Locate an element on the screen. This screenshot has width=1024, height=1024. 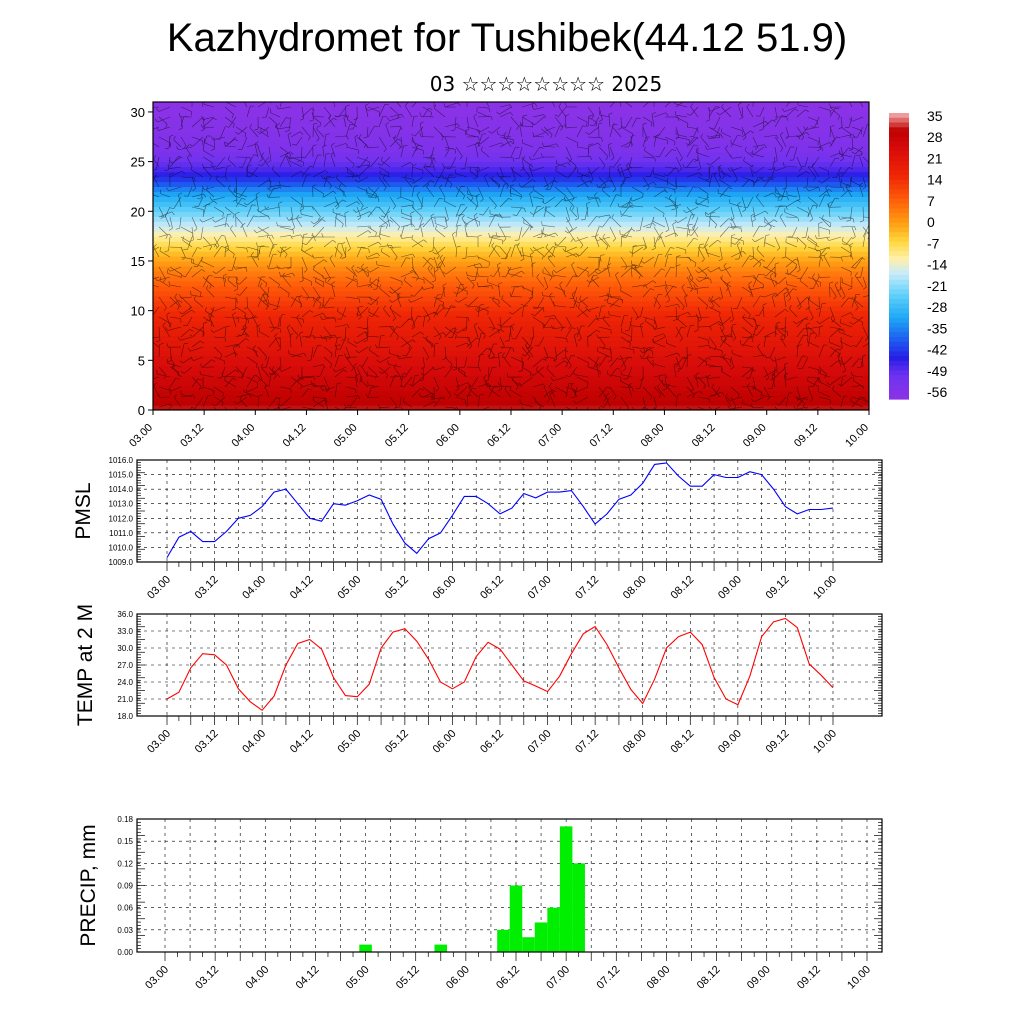
chart-subtitle: 03 ☆☆☆☆☆☆☆☆ 2025 is located at coordinates (546, 84).